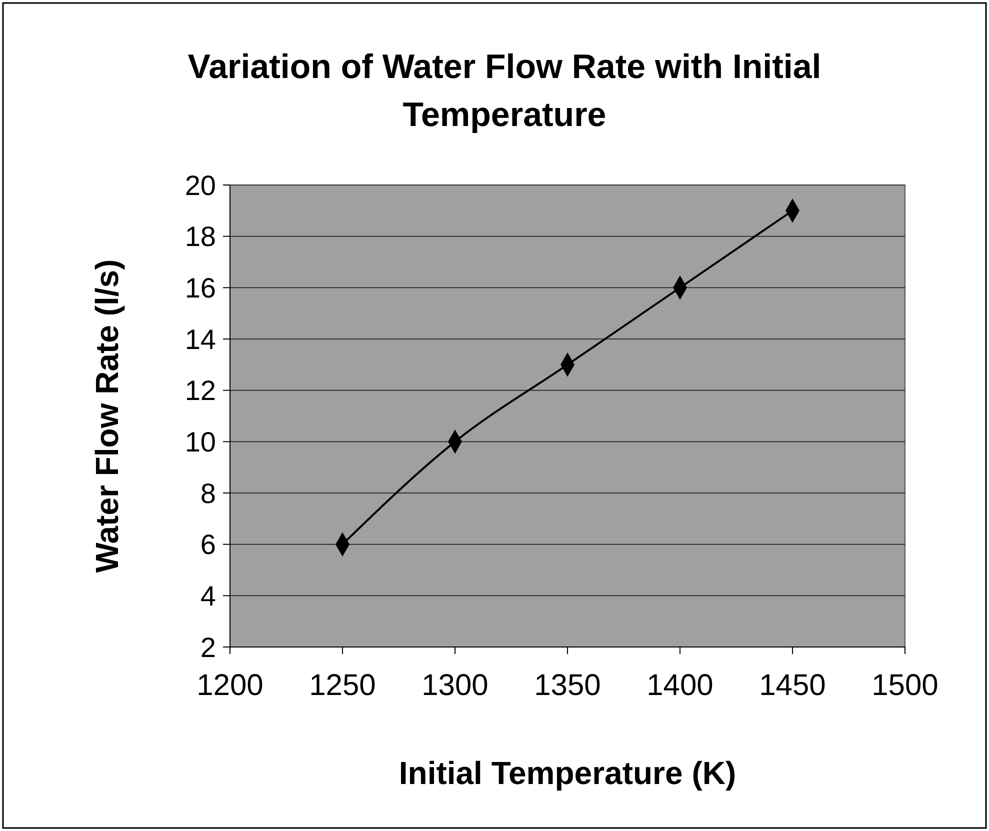  I want to click on x-tick-label: 1200, so click(230, 685).